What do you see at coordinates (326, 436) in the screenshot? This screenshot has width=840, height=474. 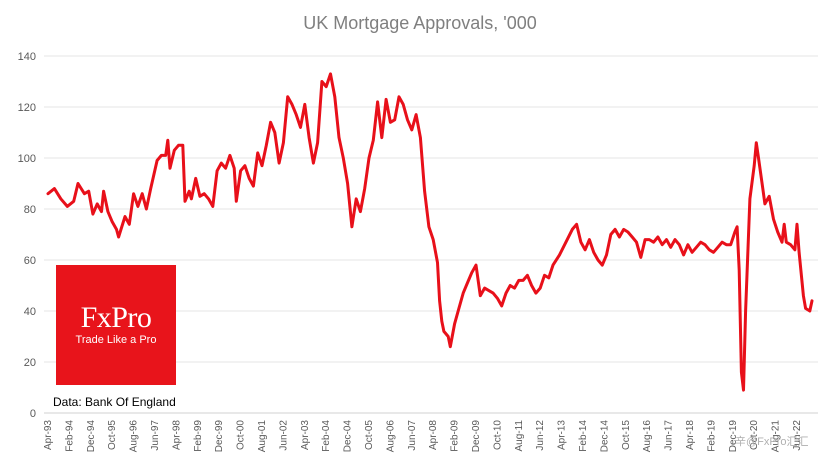 I see `x-tick-label: Feb-04` at bounding box center [326, 436].